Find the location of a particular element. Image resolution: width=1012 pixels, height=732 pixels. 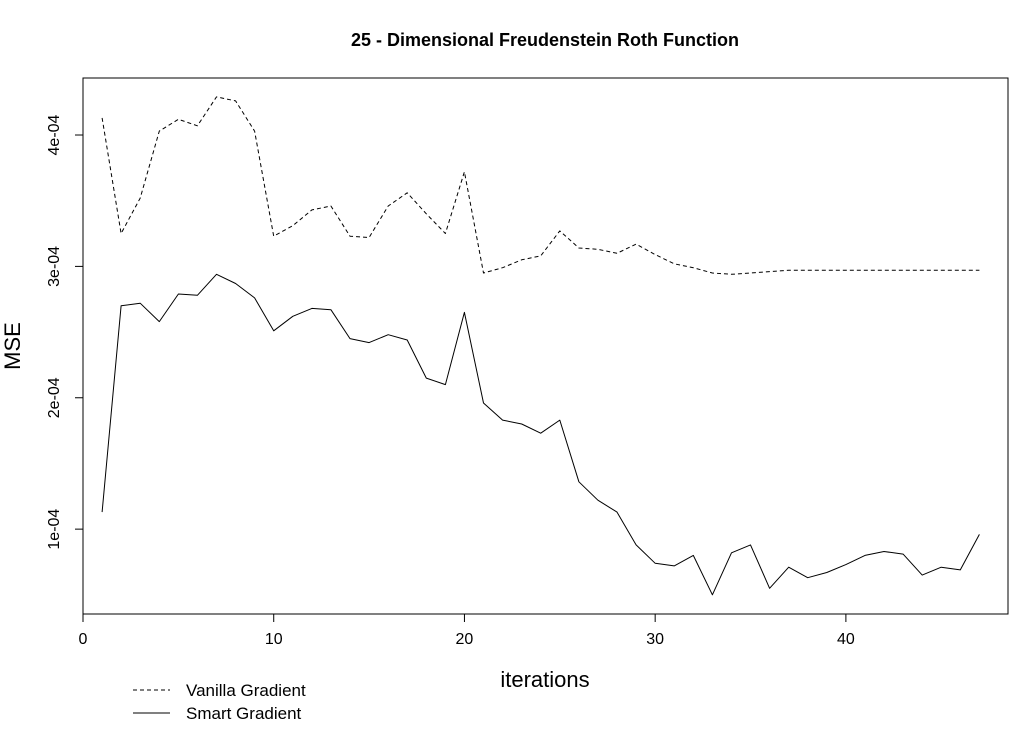

legend: Vanilla Gradient Smart Gradient is located at coordinates (219, 702).